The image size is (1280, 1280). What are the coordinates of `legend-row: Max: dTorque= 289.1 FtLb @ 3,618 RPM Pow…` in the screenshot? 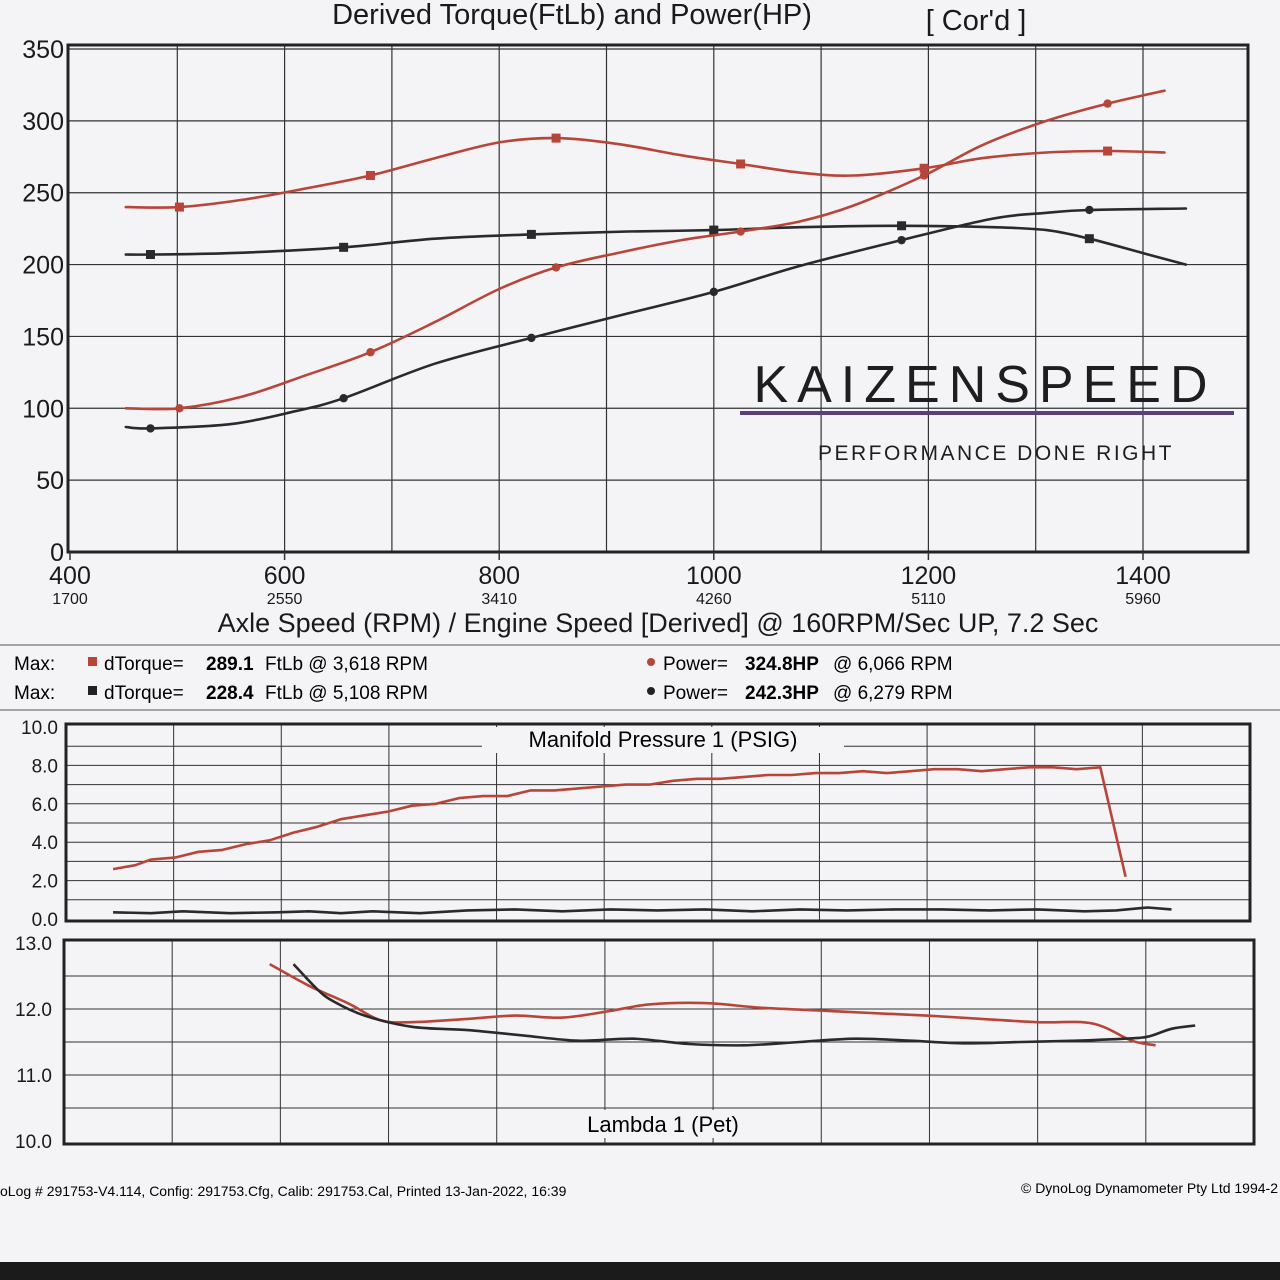 It's located at (483, 664).